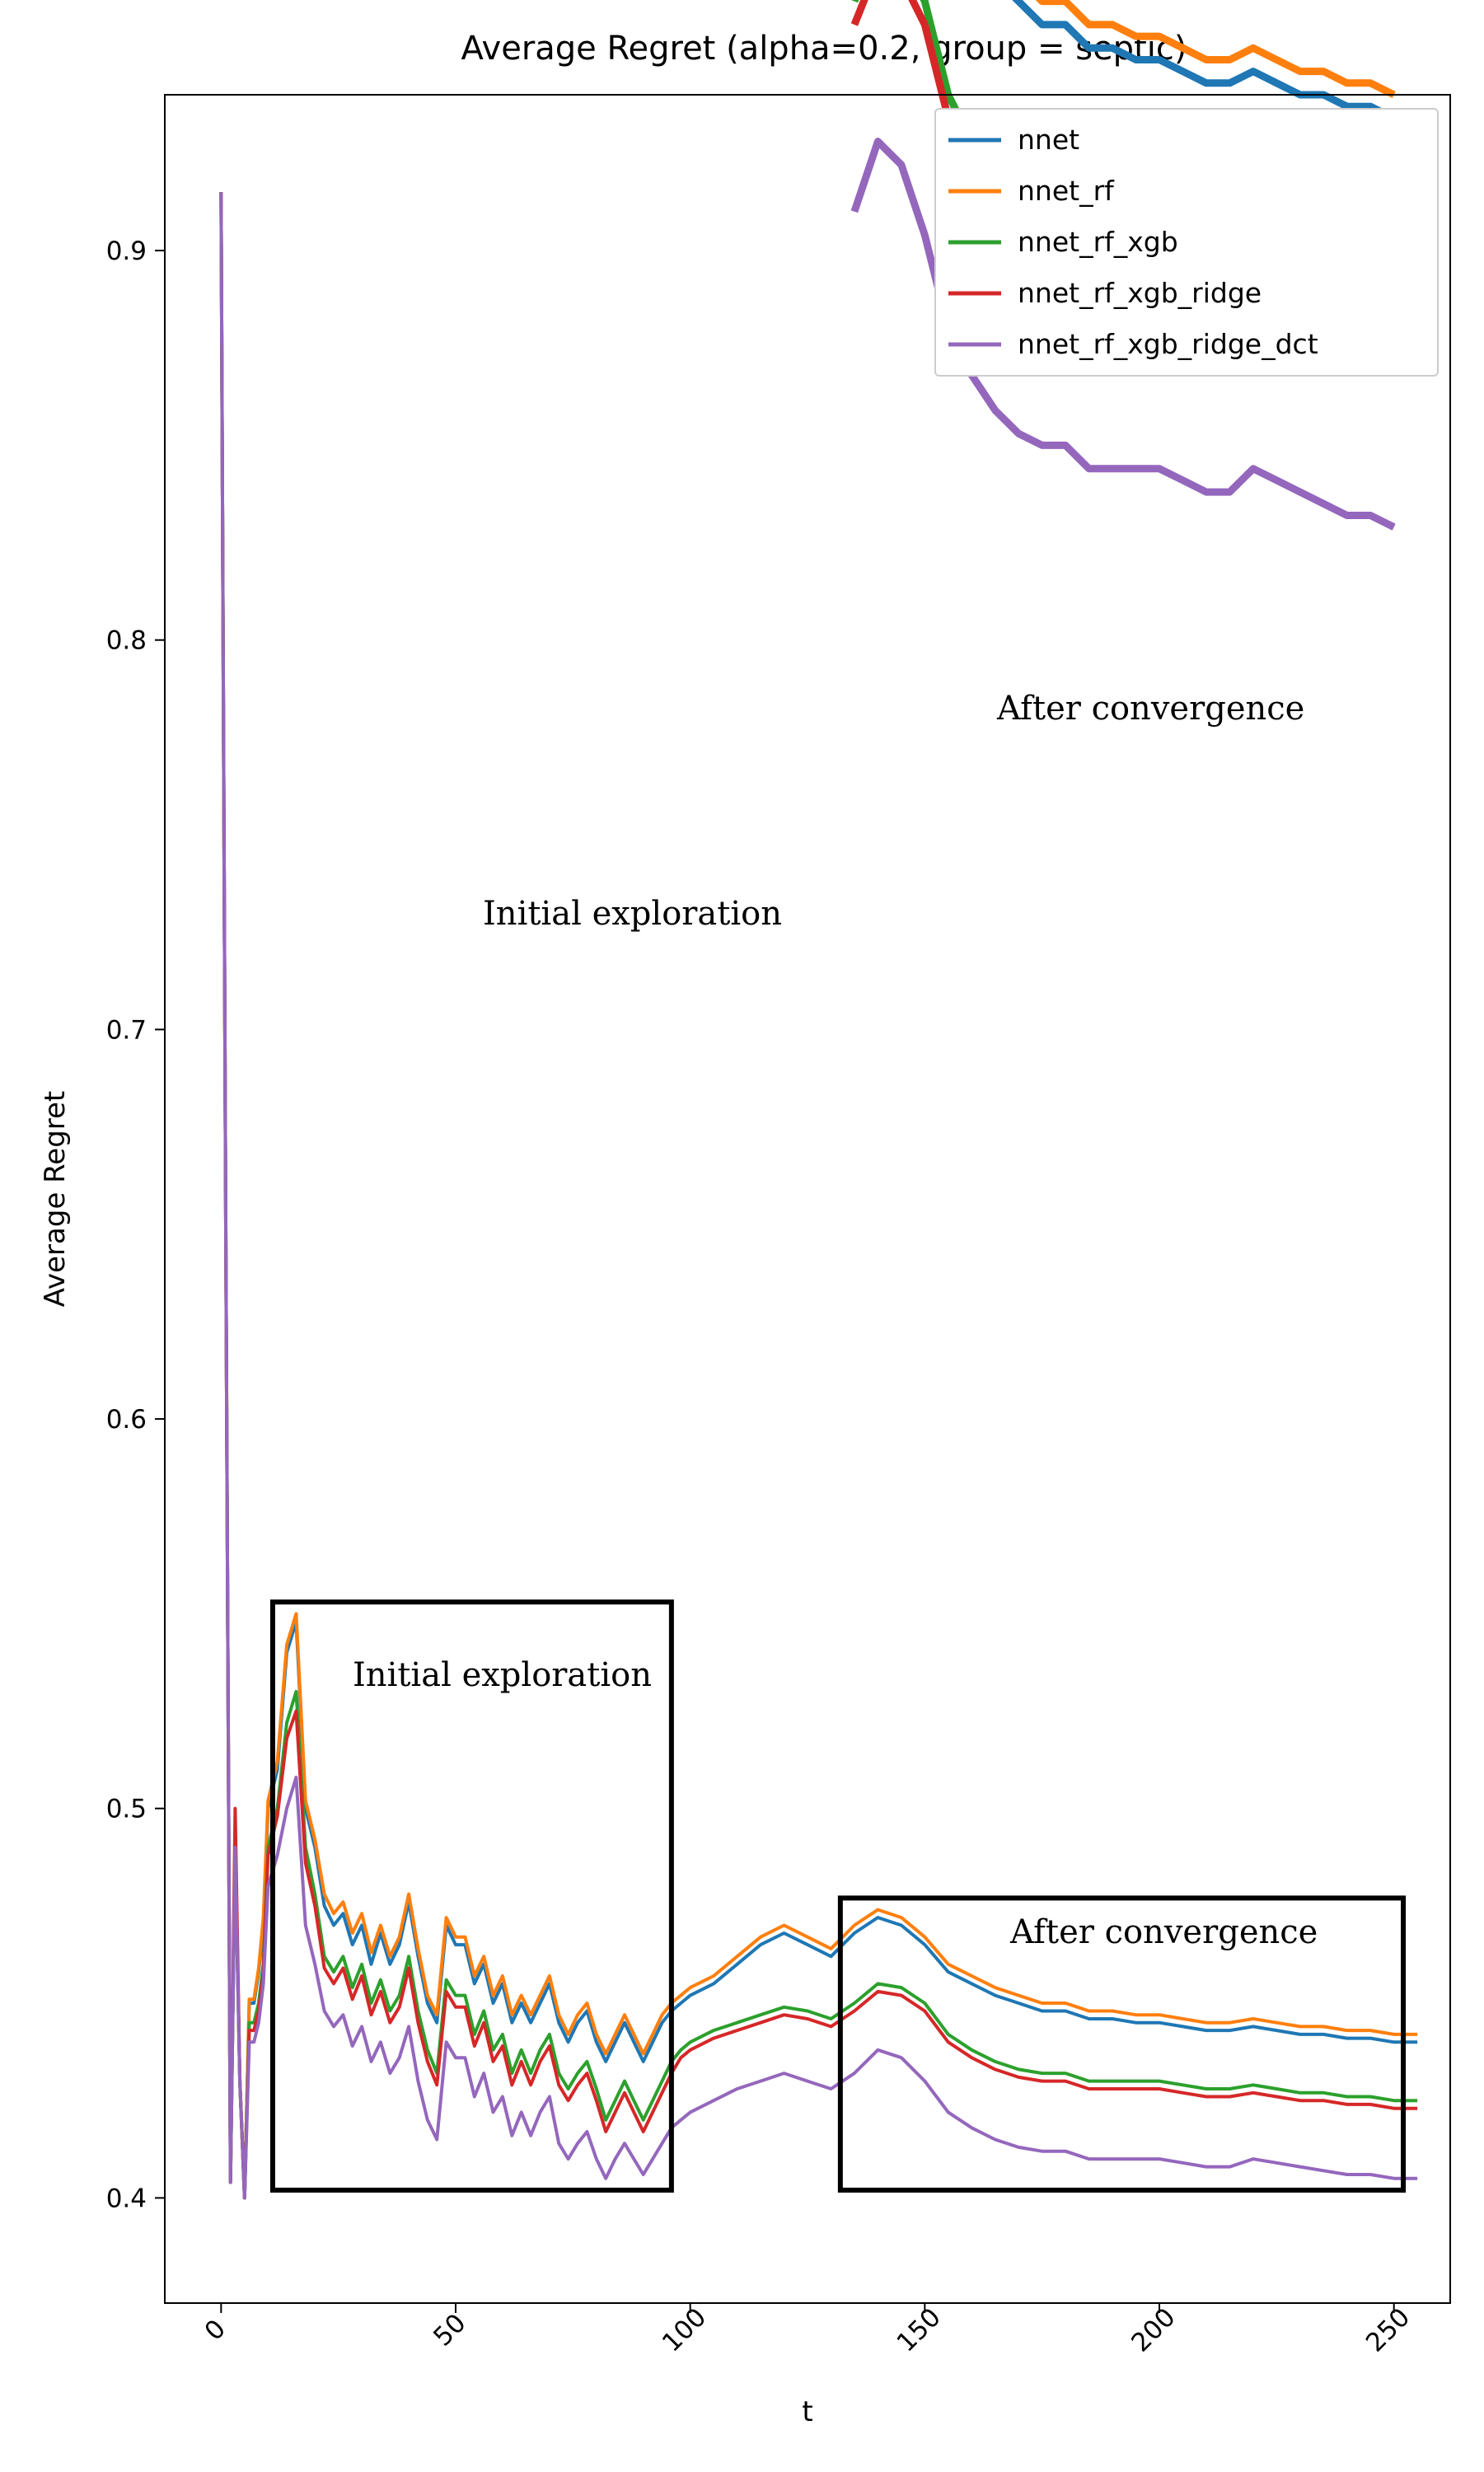 This screenshot has width=1484, height=2472. I want to click on initial-box-rect, so click(472, 1896).